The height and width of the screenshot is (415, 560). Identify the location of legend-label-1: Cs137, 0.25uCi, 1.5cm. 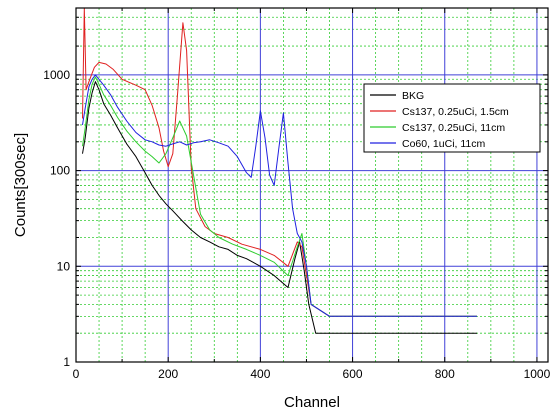
(455, 112).